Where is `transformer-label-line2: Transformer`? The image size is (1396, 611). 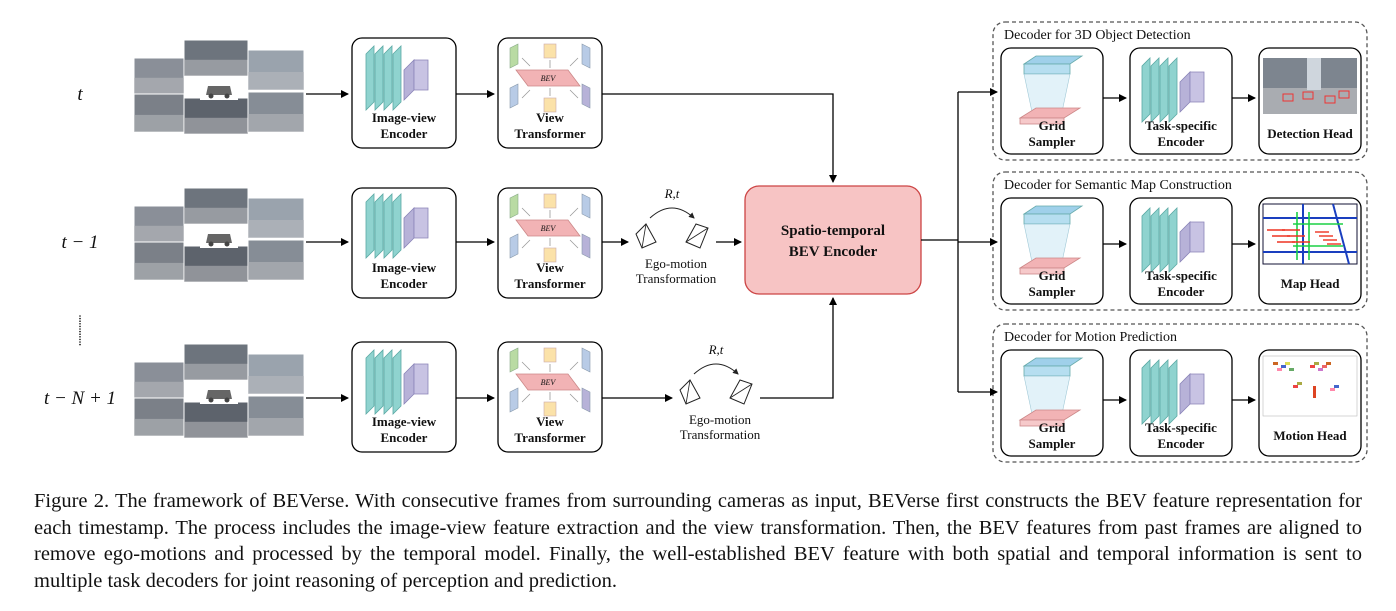
transformer-label-line2: Transformer is located at coordinates (549, 283).